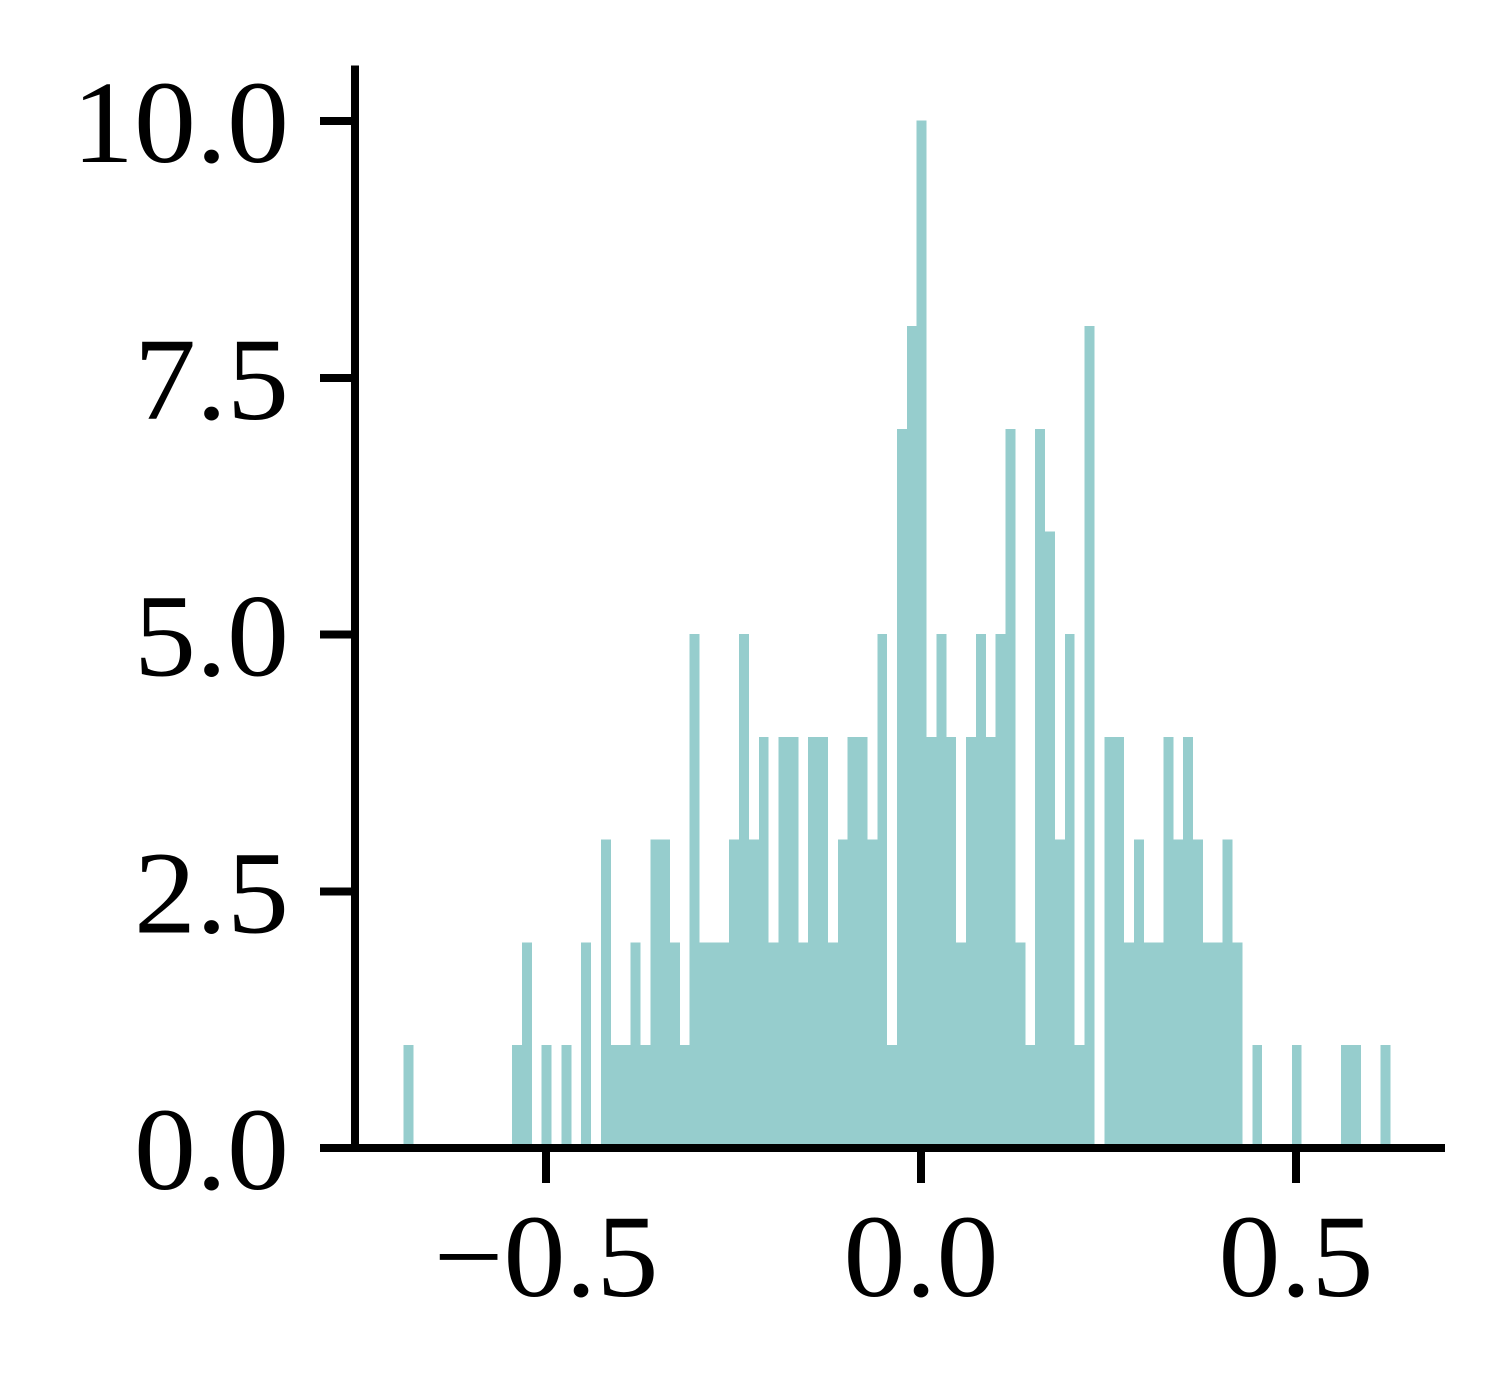 The height and width of the screenshot is (1380, 1509). What do you see at coordinates (546, 1257) in the screenshot?
I see `svg-text: −0.5` at bounding box center [546, 1257].